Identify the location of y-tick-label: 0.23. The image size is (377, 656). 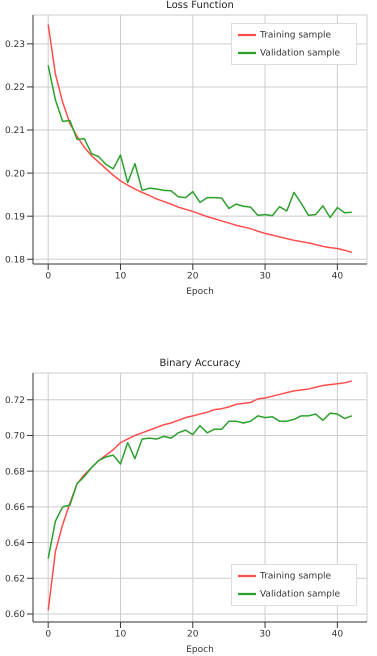
(14, 45).